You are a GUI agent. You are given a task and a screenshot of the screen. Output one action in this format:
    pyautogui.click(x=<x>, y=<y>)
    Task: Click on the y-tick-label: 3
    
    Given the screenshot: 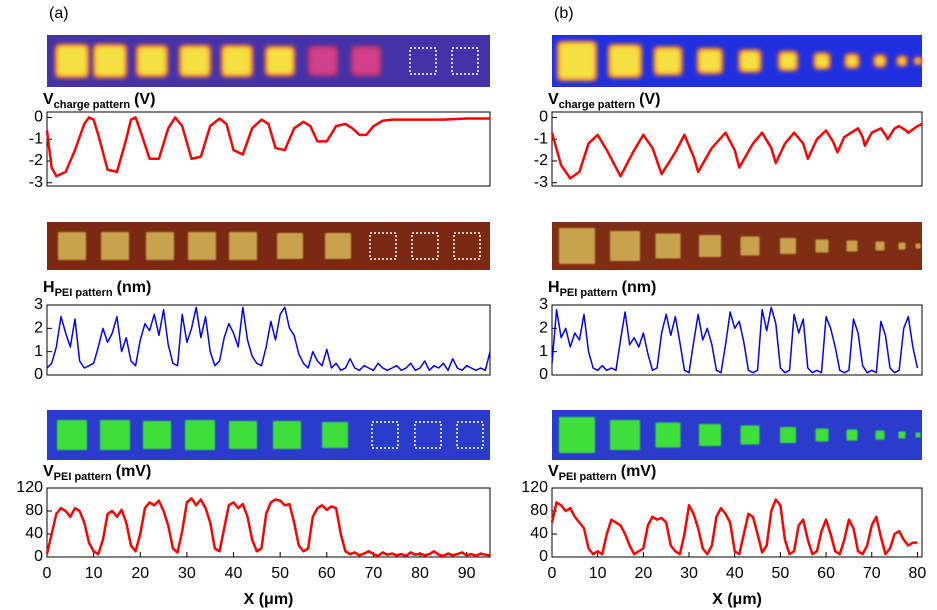 What is the action you would take?
    pyautogui.click(x=543, y=304)
    